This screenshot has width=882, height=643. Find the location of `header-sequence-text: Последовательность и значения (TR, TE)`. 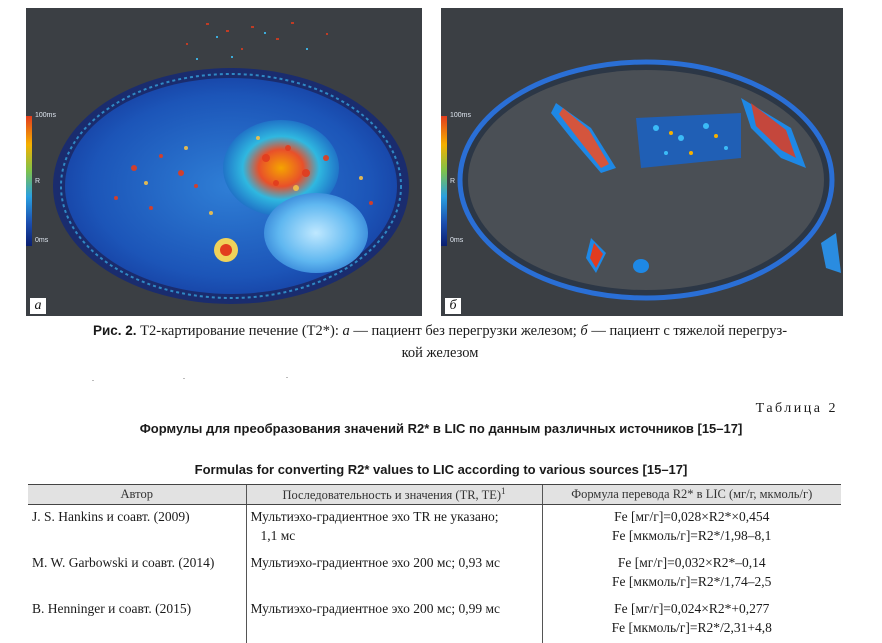

header-sequence-text: Последовательность и значения (TR, TE) is located at coordinates (392, 495).